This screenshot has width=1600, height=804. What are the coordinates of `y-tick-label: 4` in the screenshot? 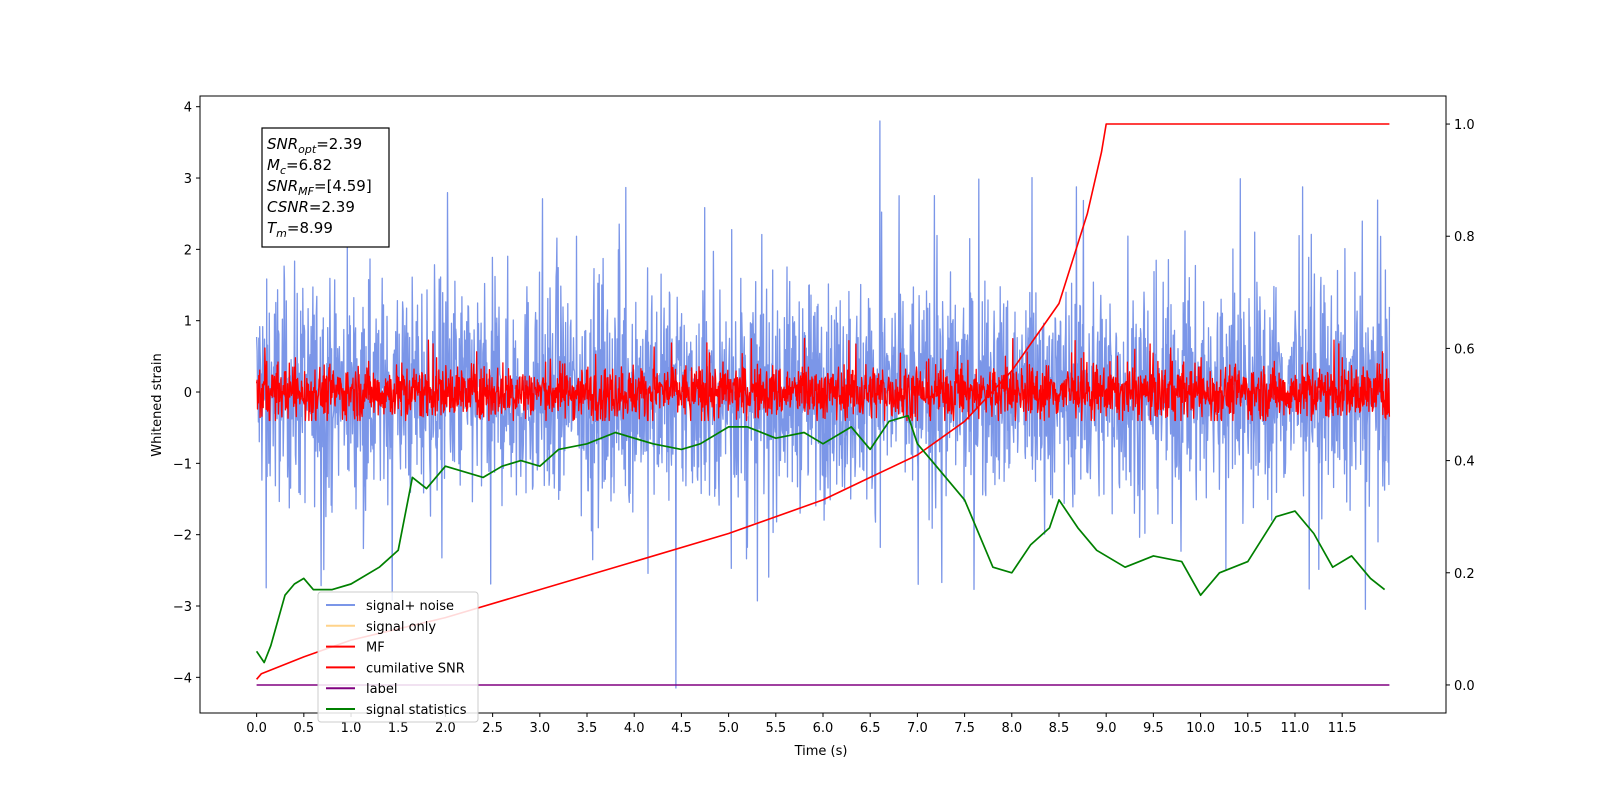 It's located at (188, 108).